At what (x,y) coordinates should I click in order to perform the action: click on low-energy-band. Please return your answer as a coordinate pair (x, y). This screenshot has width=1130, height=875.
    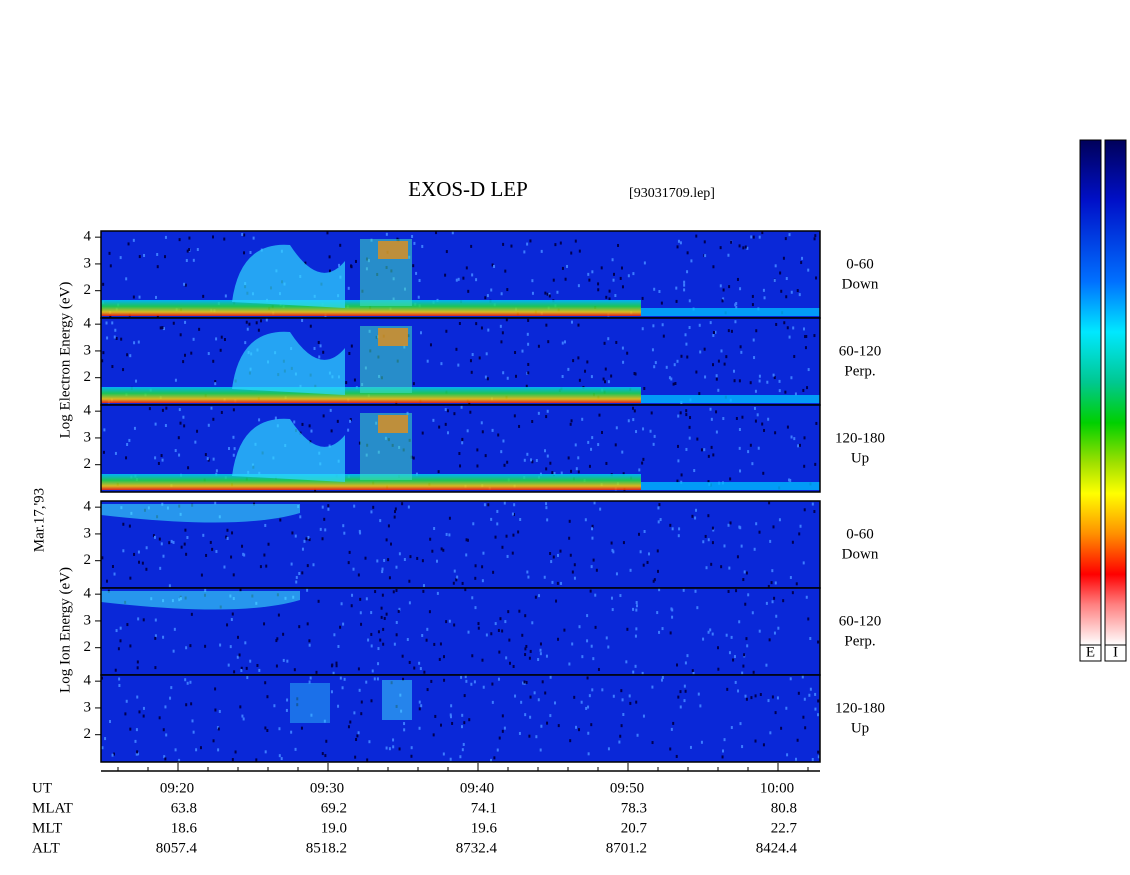
    Looking at the image, I should click on (371, 482).